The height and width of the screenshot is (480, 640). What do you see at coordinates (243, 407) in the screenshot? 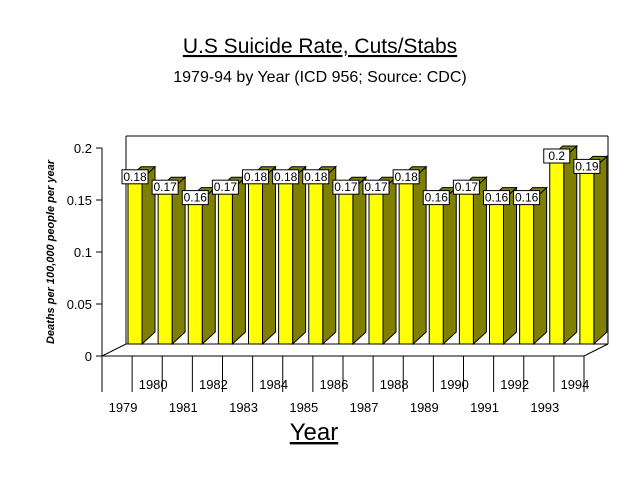
I see `x-tick-label: 1983` at bounding box center [243, 407].